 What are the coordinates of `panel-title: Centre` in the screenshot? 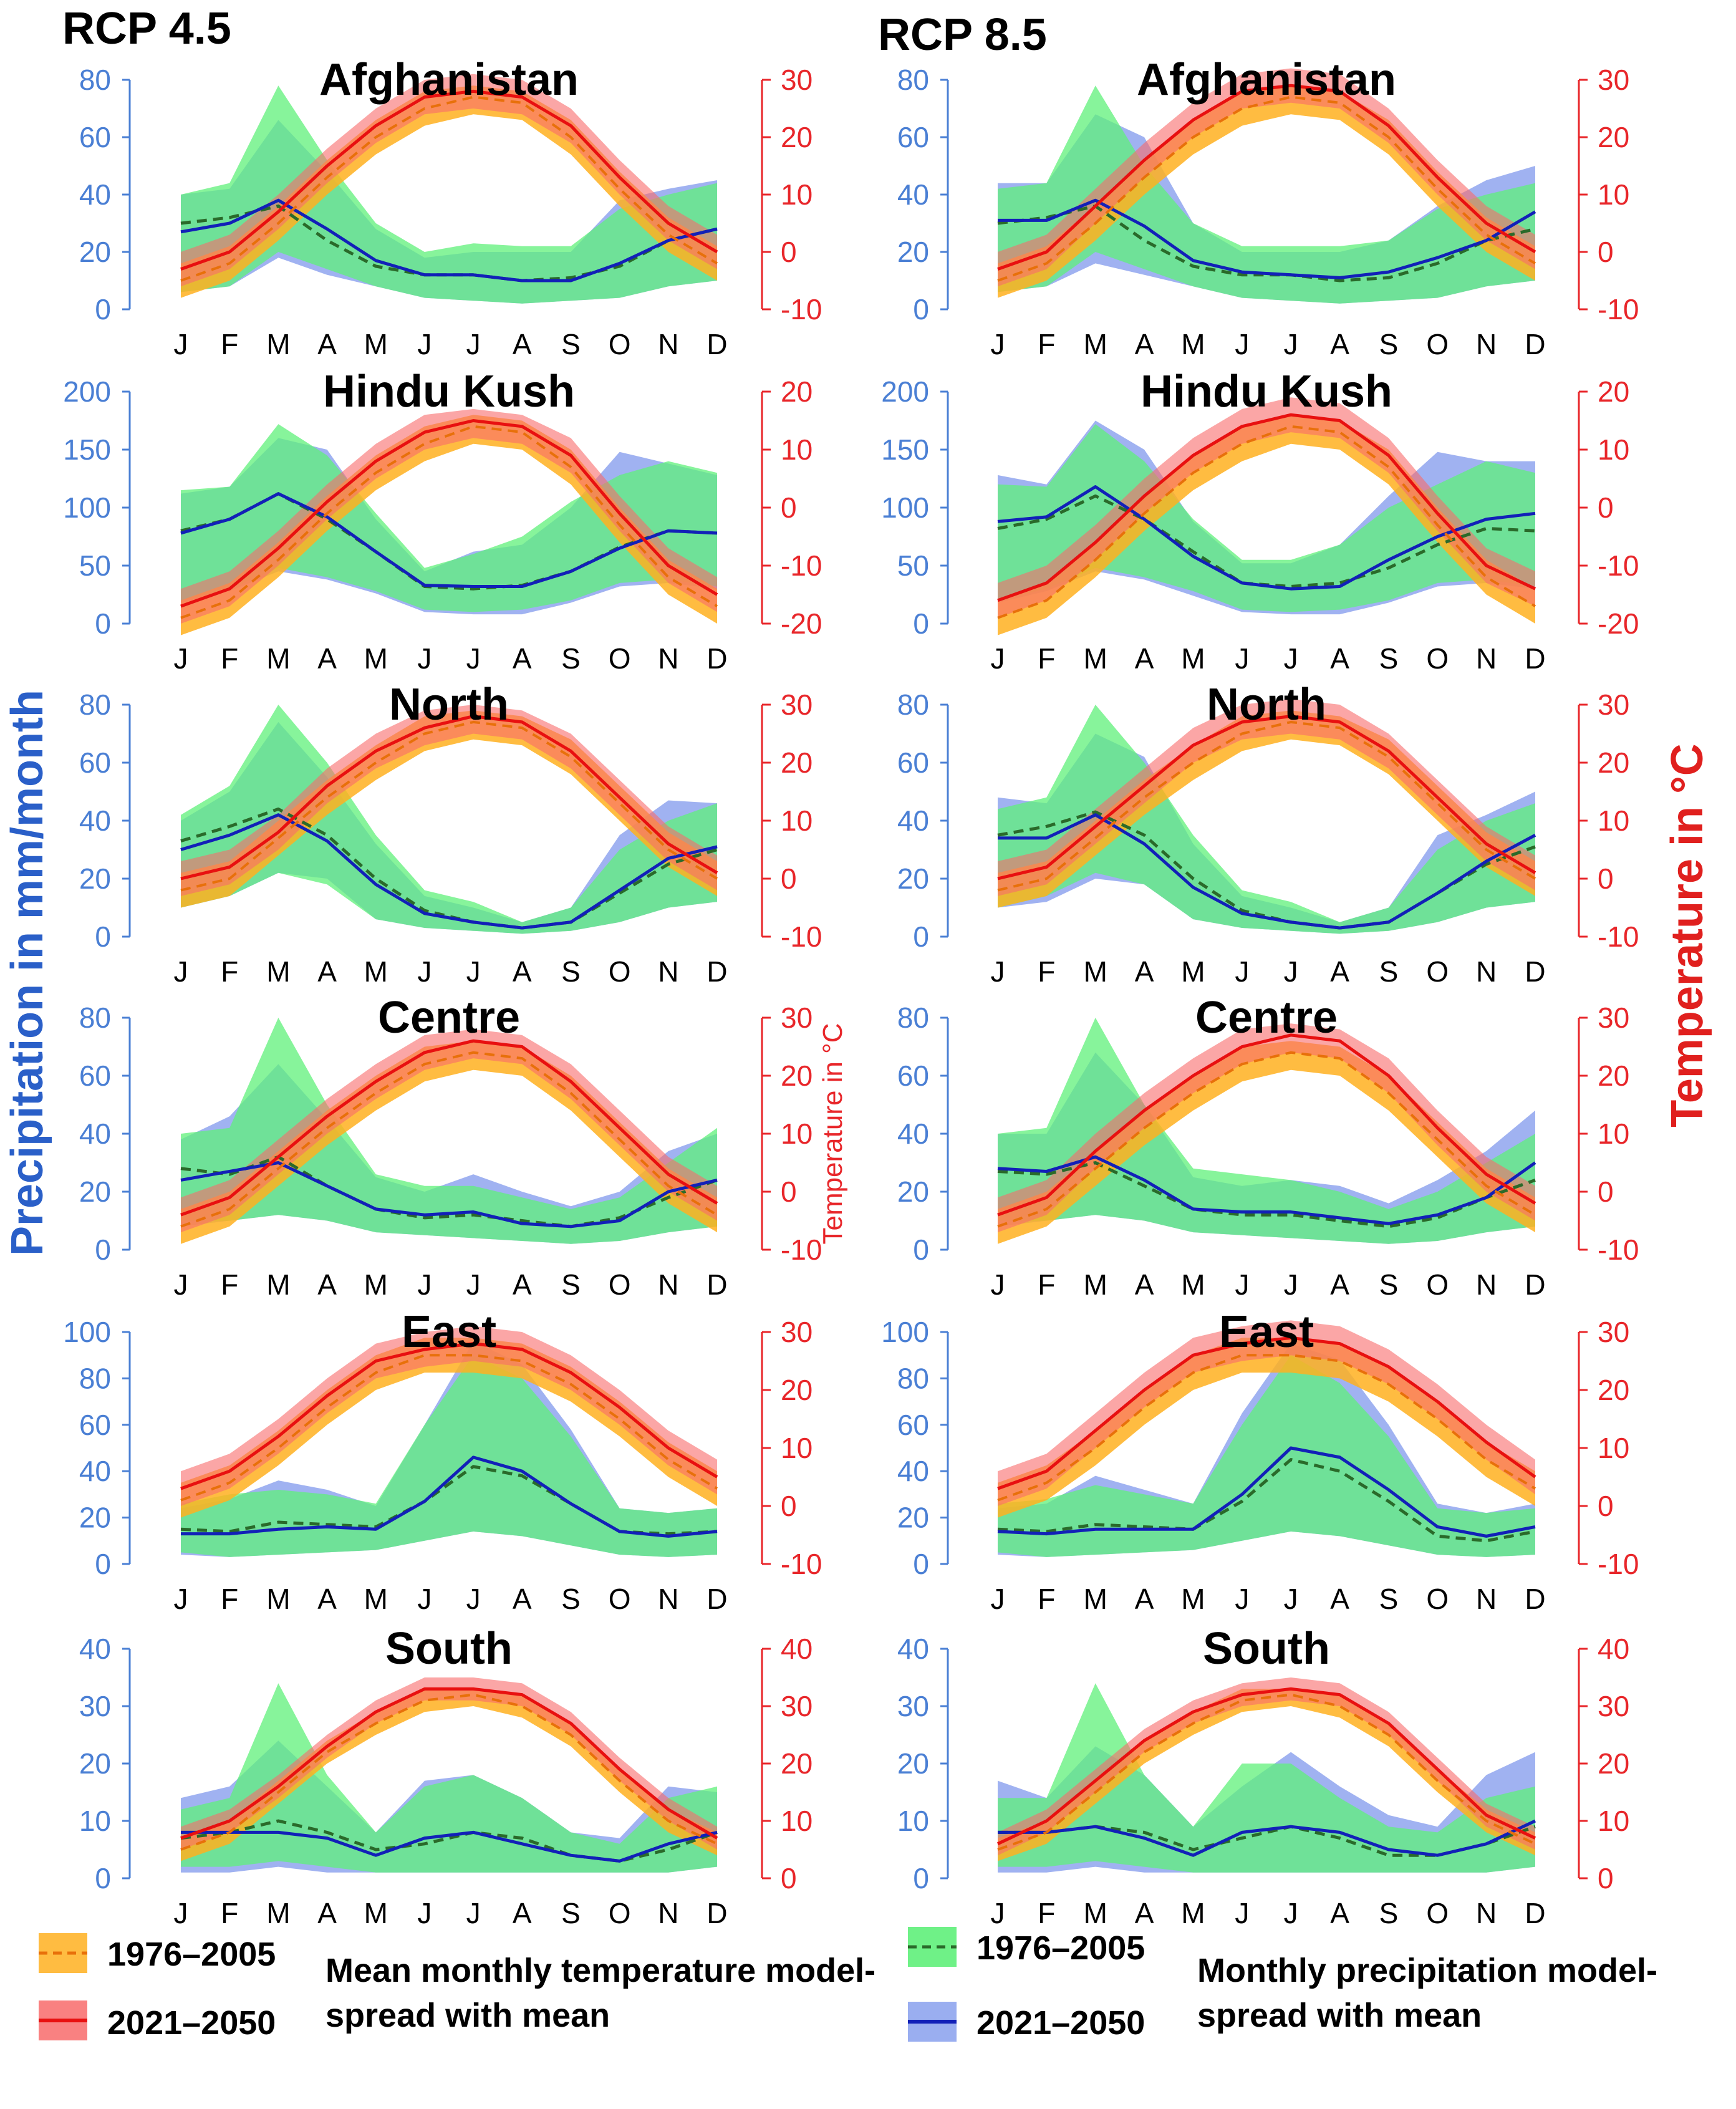 It's located at (1266, 1018).